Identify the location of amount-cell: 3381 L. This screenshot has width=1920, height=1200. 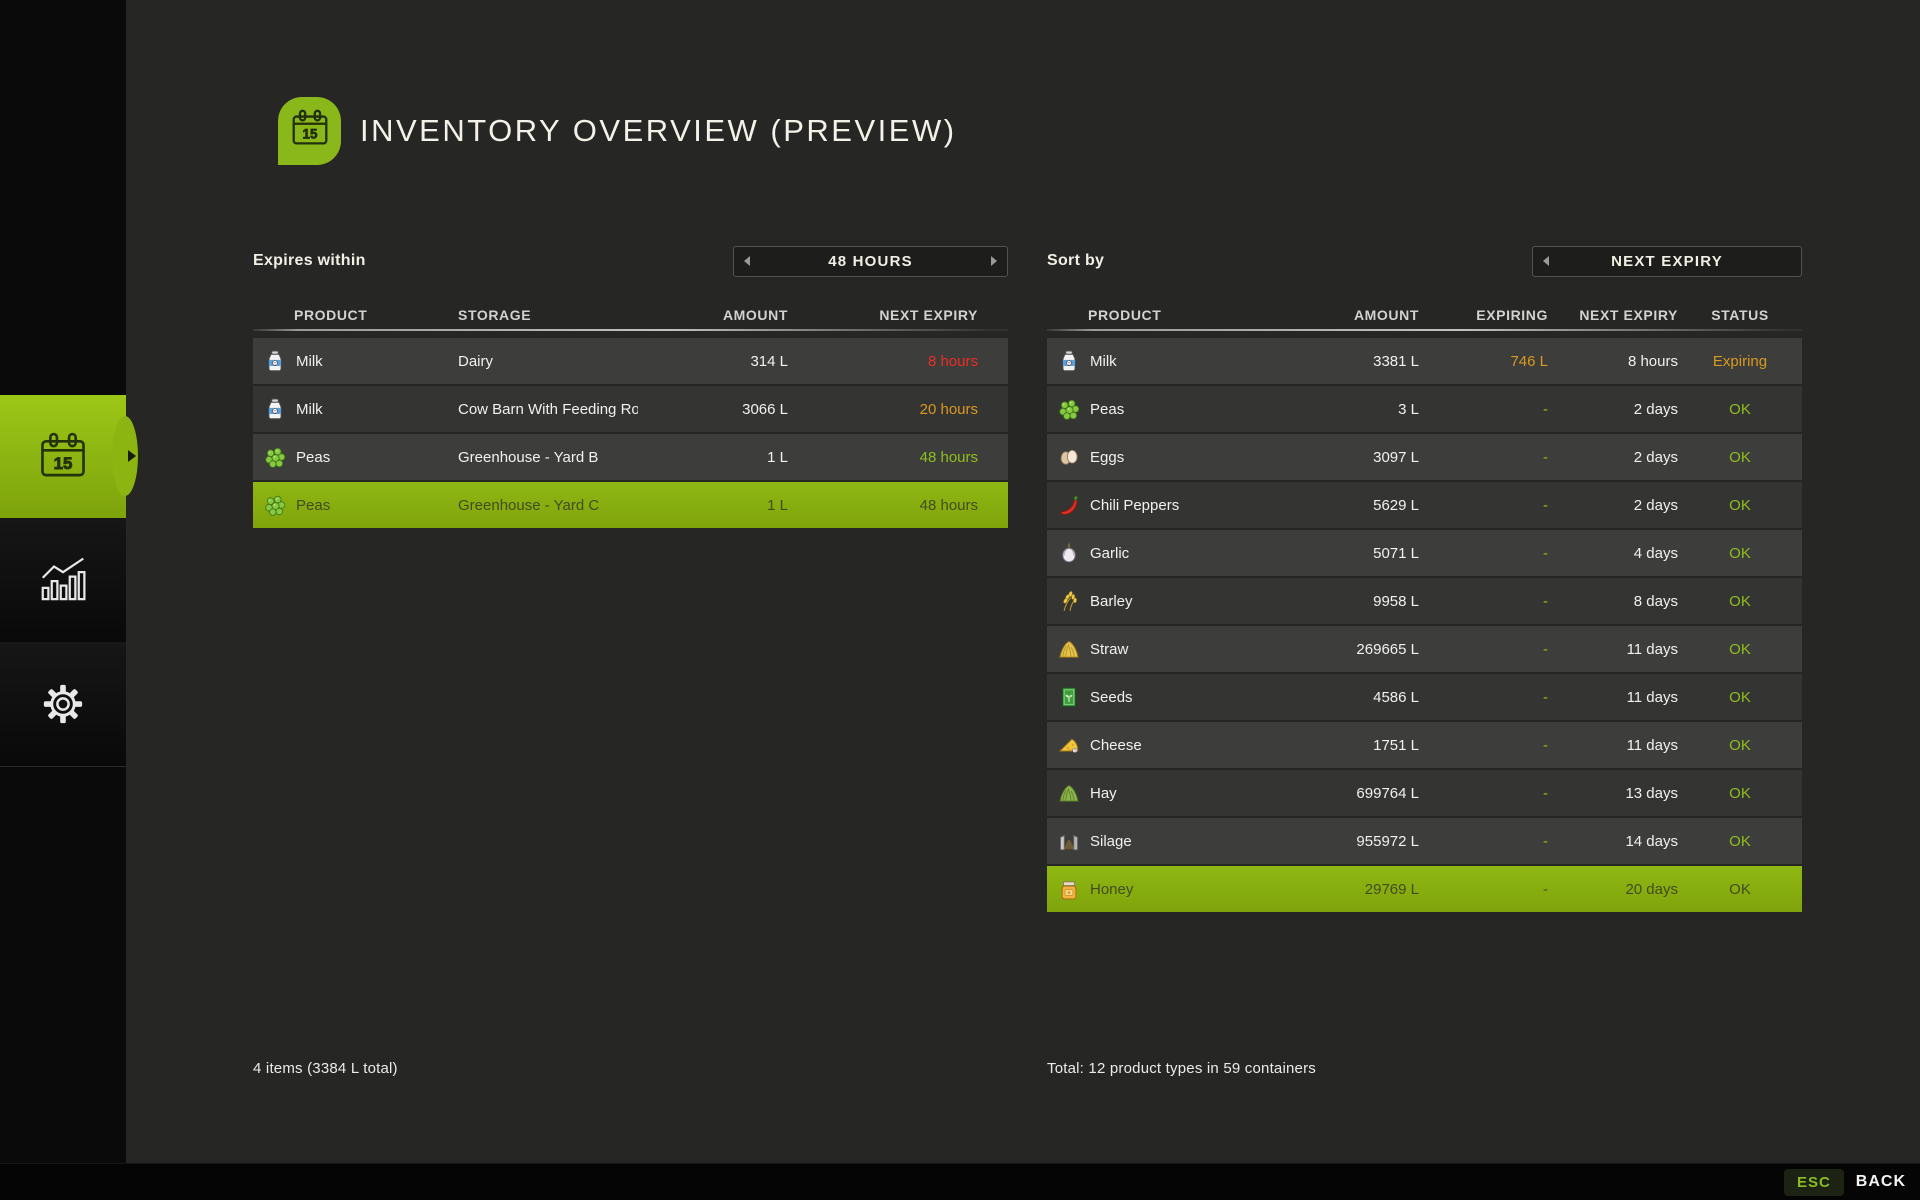
(1396, 361).